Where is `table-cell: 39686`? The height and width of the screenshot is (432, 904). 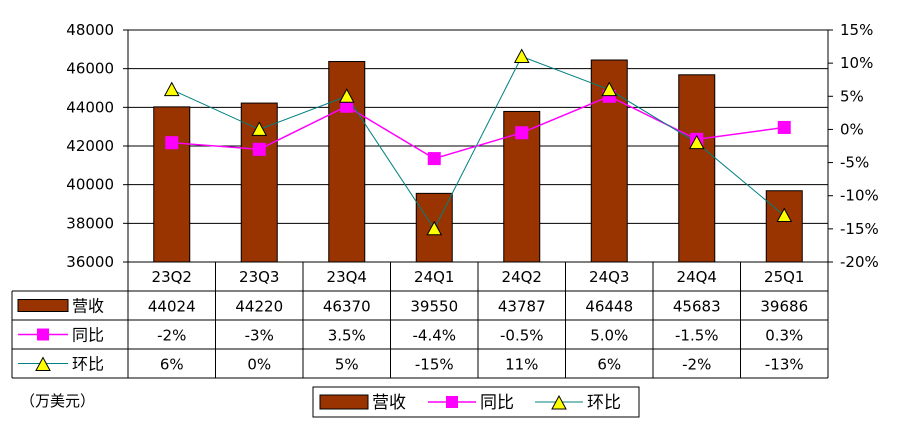
table-cell: 39686 is located at coordinates (784, 307).